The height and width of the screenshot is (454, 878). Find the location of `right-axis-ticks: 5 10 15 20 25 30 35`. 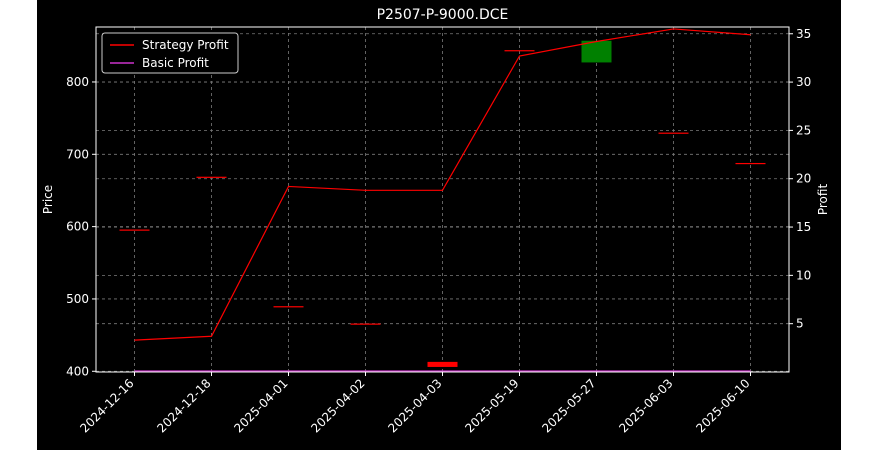

right-axis-ticks: 5 10 15 20 25 30 35 is located at coordinates (800, 179).